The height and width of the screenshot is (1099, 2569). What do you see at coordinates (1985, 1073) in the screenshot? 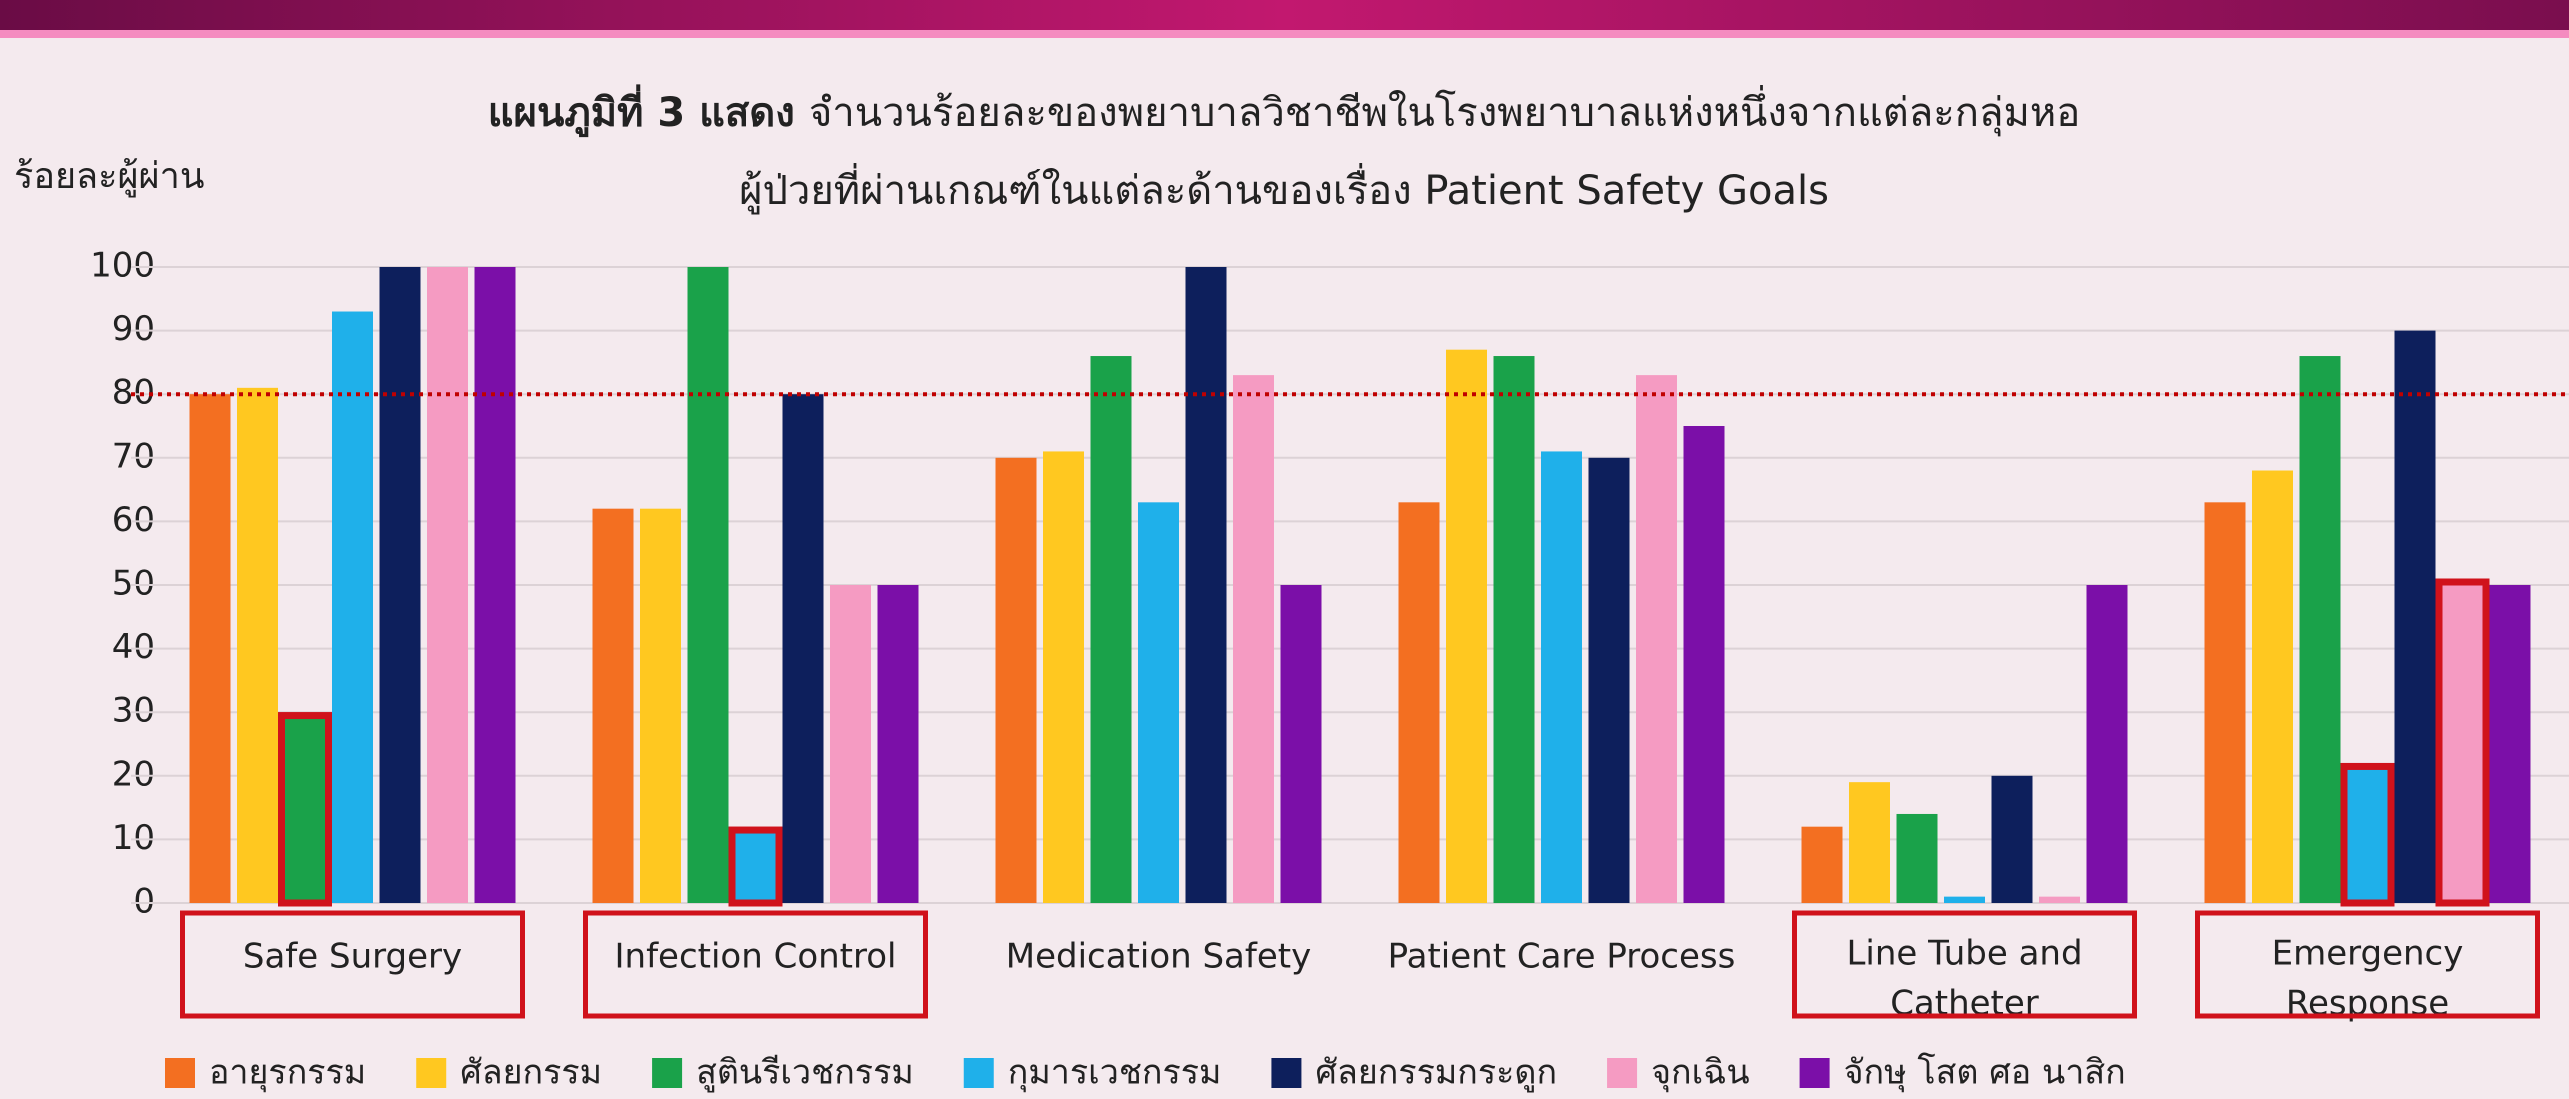
I see `legend-label: จักษุ โสต ศอ นาสิก` at bounding box center [1985, 1073].